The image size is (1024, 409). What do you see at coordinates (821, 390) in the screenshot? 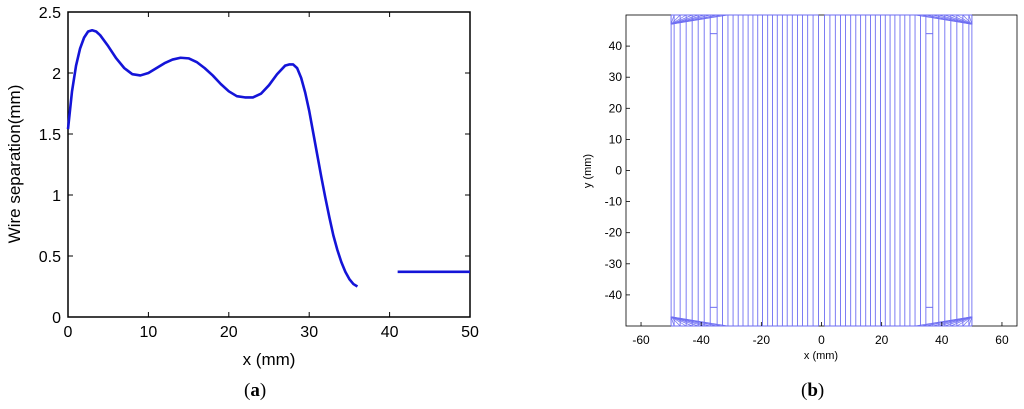
I see `panel-label-b-close: )` at bounding box center [821, 390].